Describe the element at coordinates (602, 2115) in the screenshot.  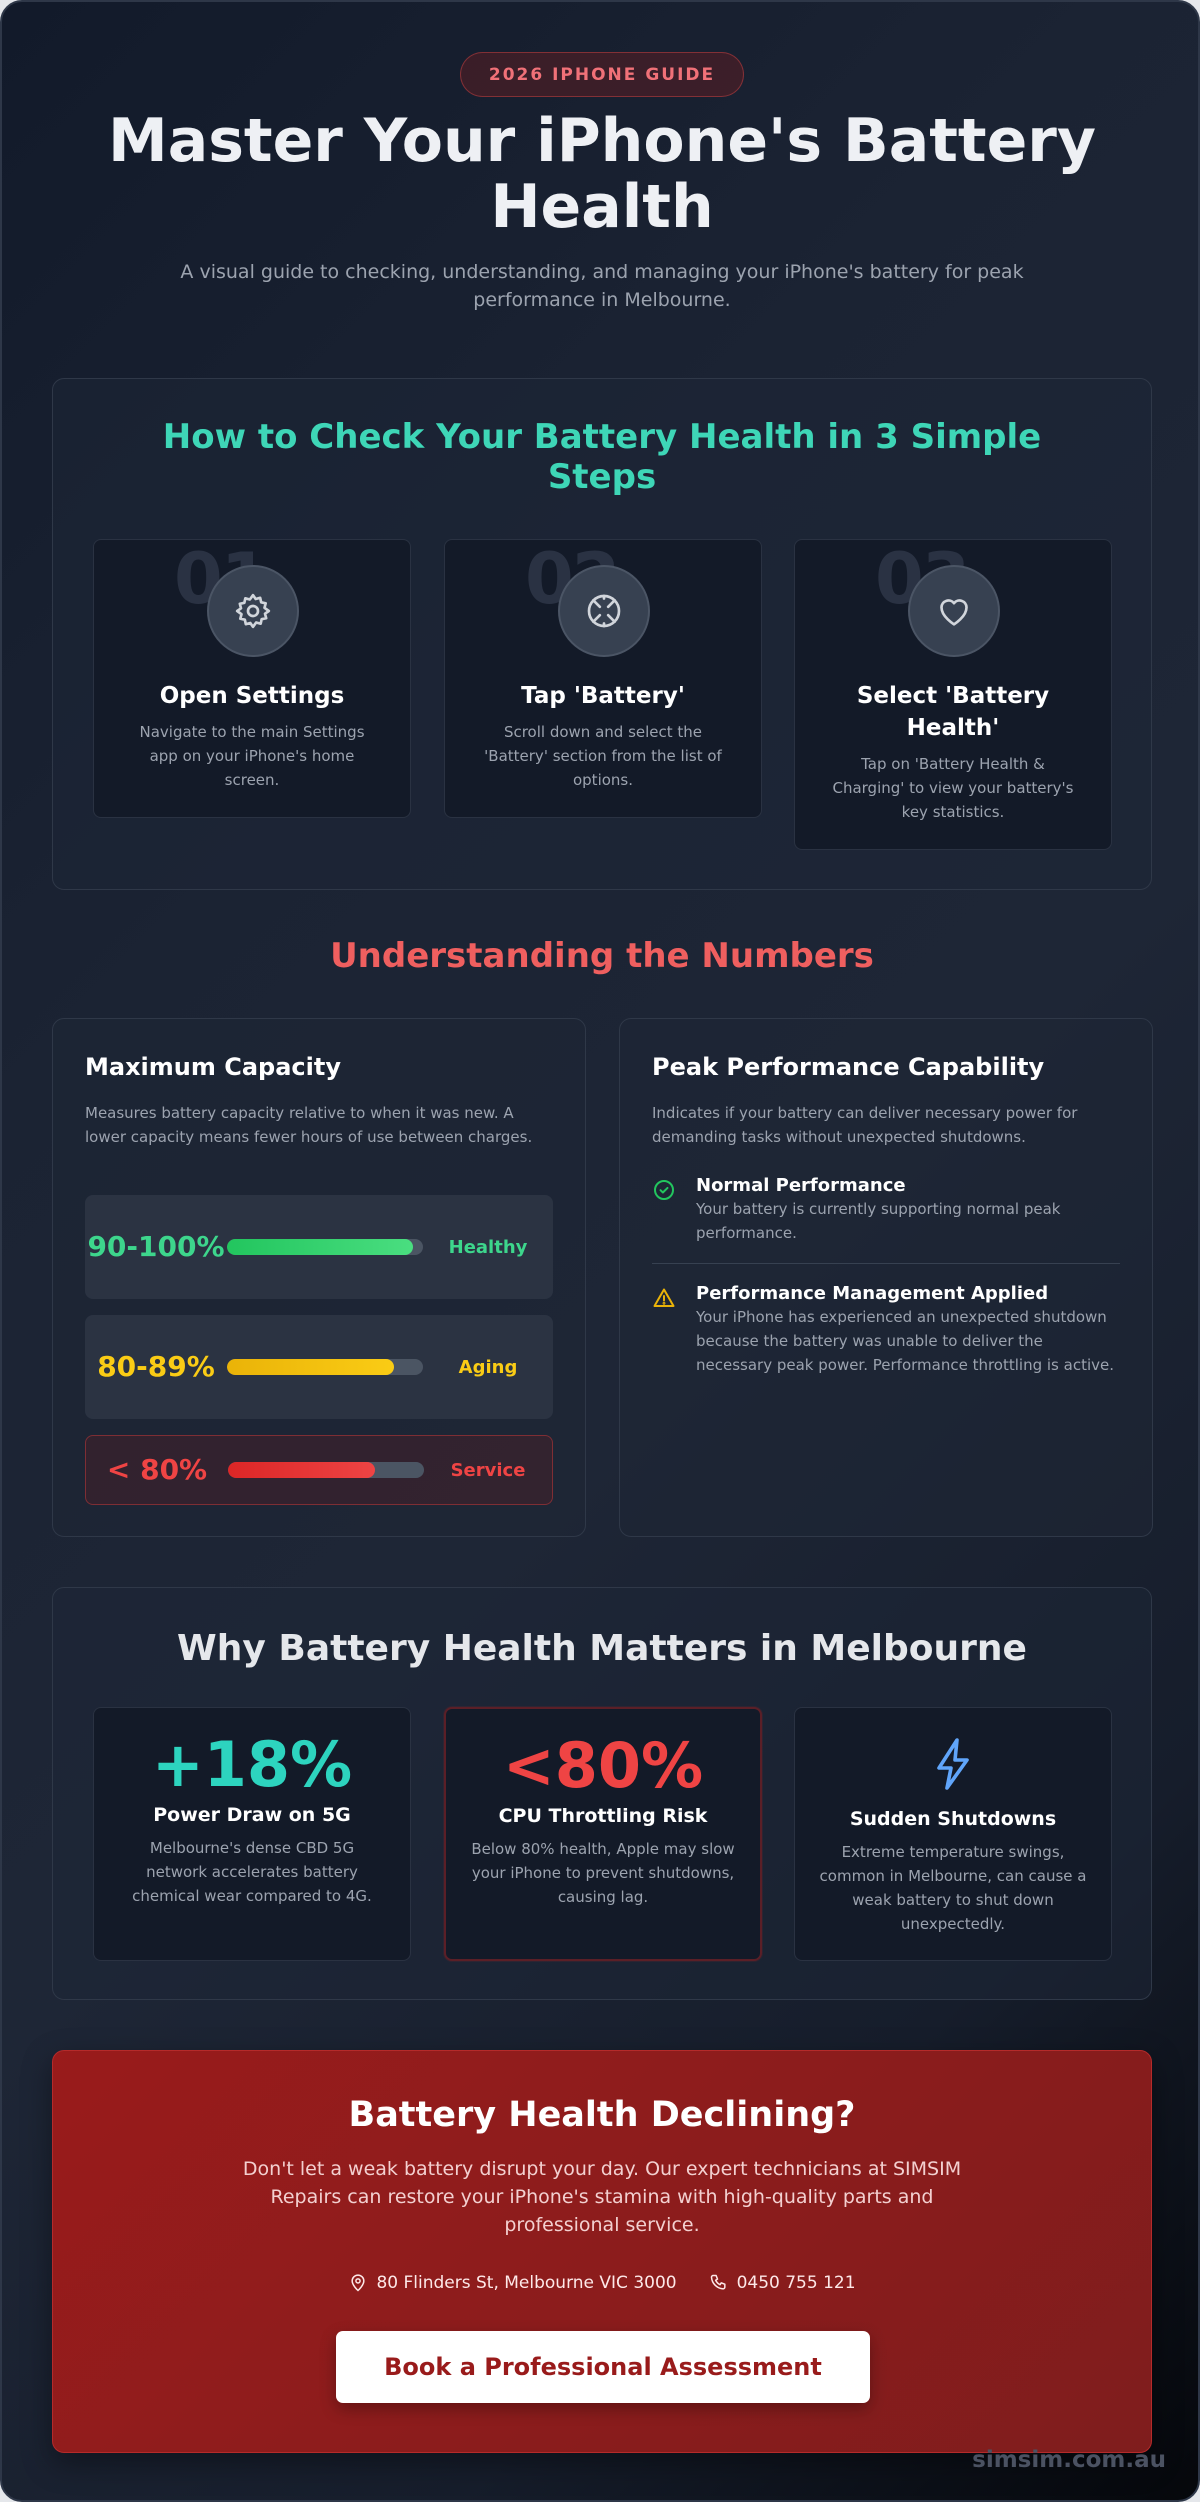
I see `cta-title: Battery Health Declining?` at that location.